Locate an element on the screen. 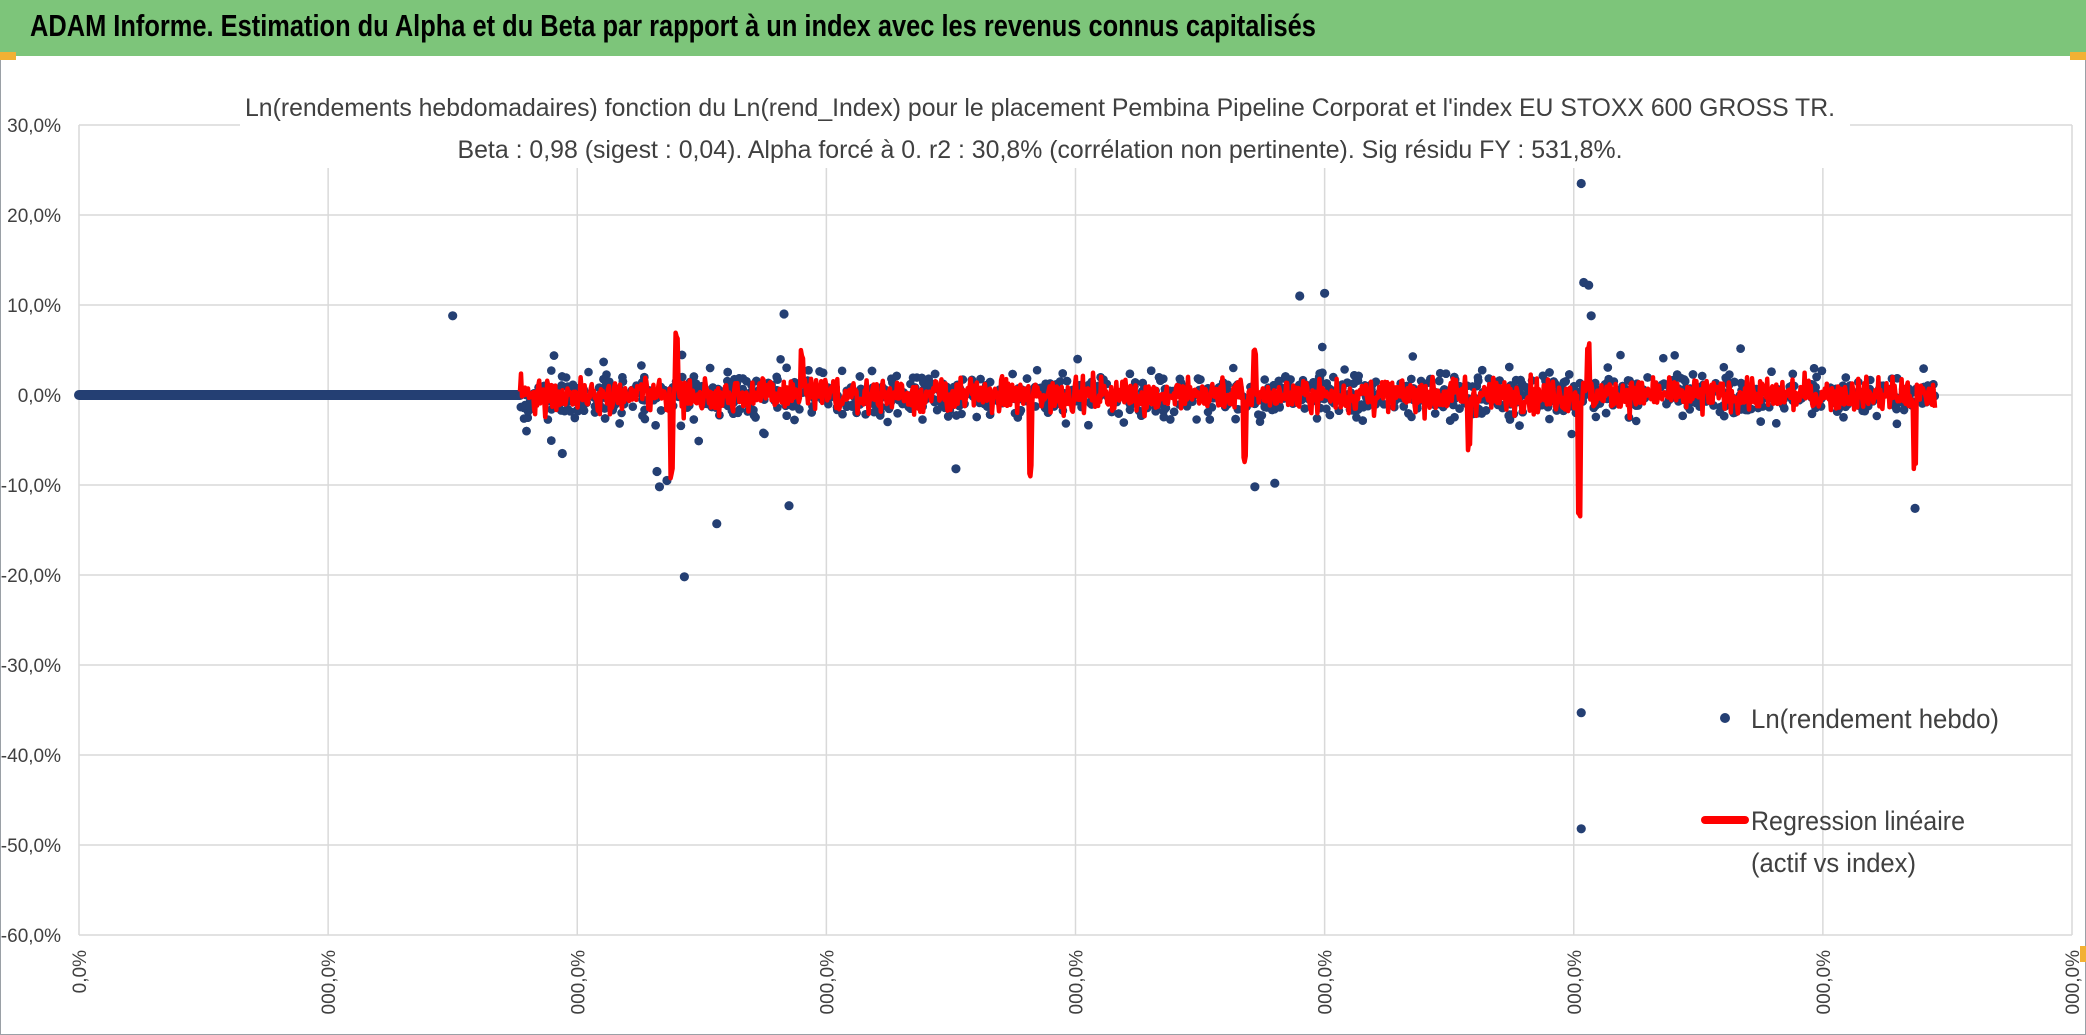  legend-label-points: Ln(rendement hebdo) is located at coordinates (1875, 719).